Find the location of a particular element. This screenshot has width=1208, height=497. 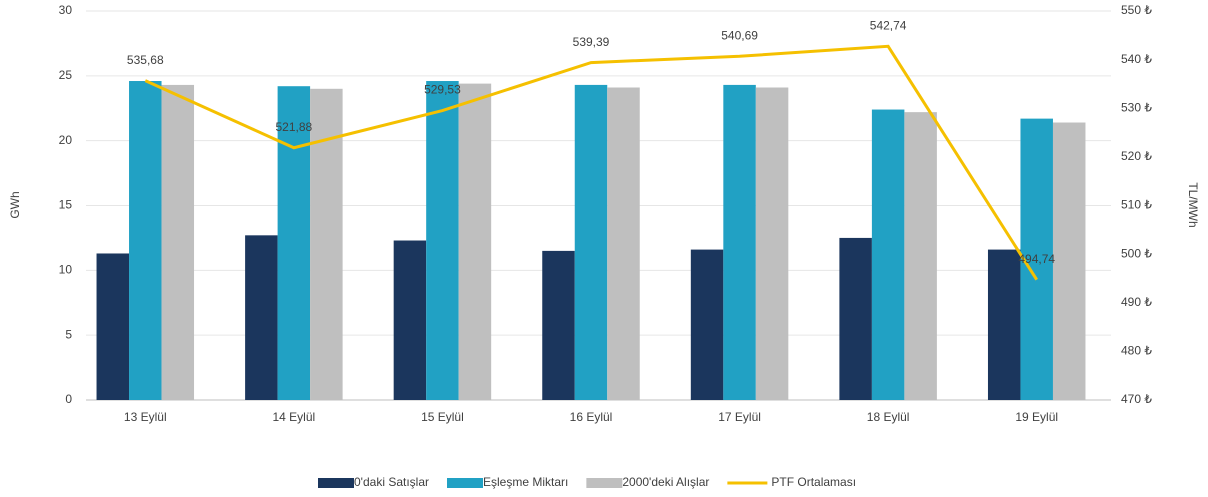

data-label: 540,69 is located at coordinates (739, 35).